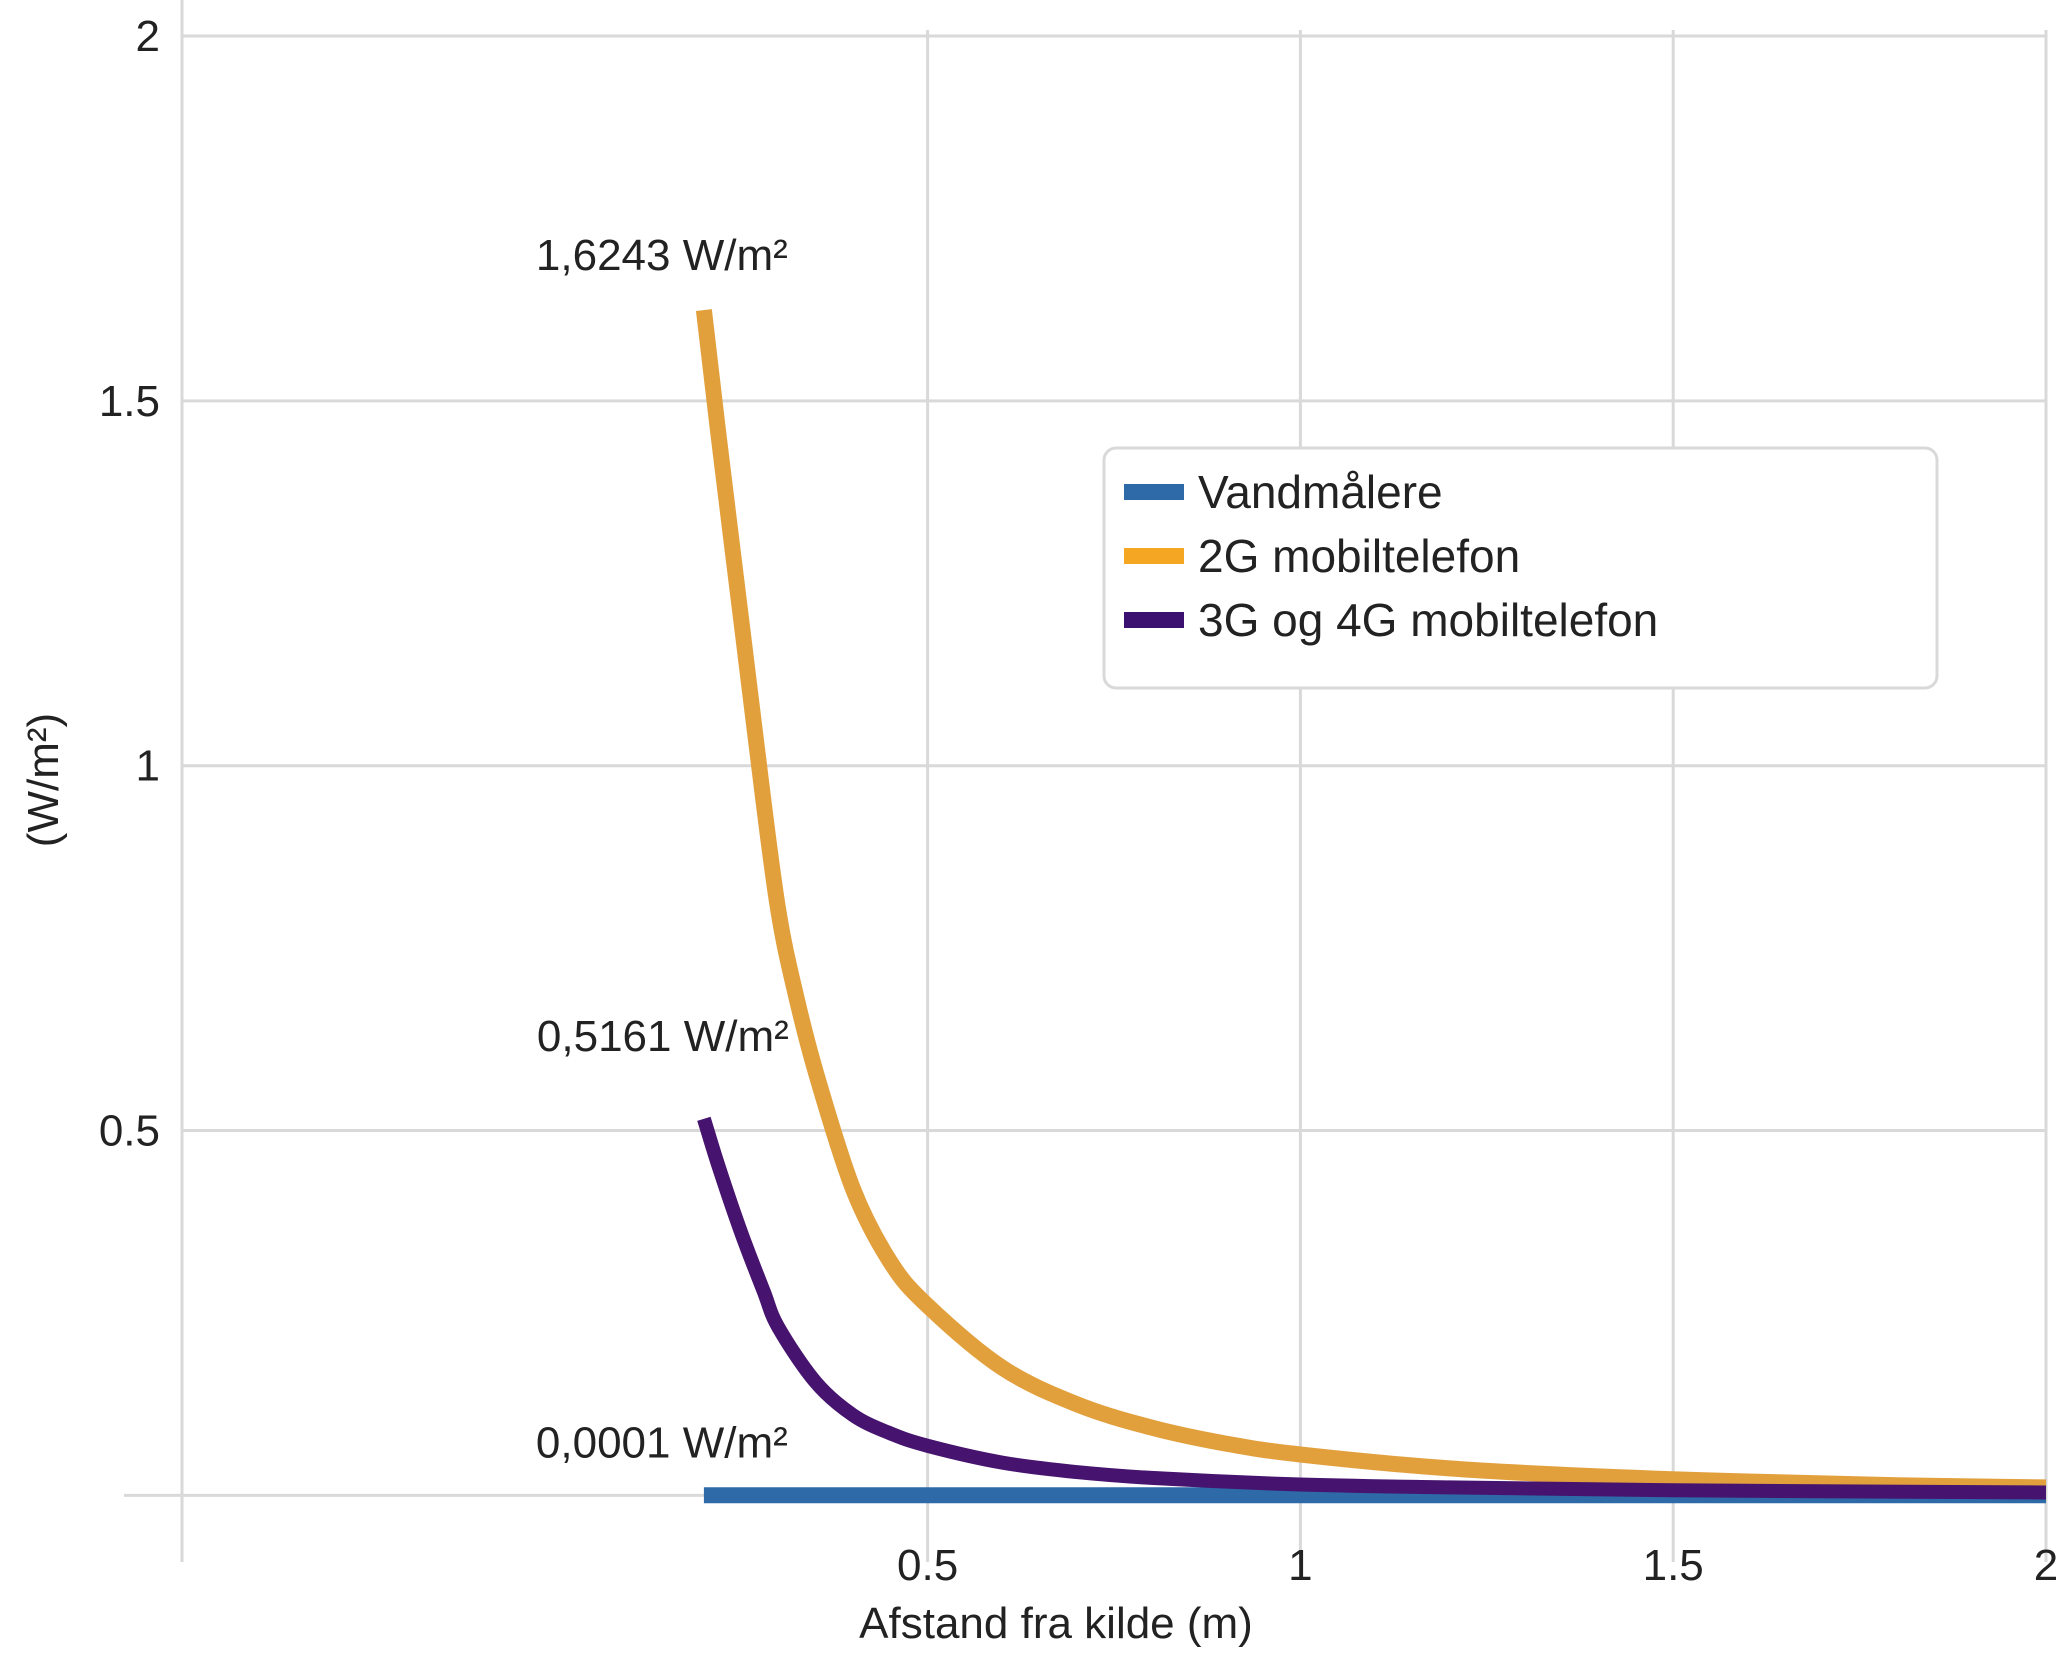 The height and width of the screenshot is (1661, 2063). What do you see at coordinates (148, 36) in the screenshot?
I see `y-tick-label: 2` at bounding box center [148, 36].